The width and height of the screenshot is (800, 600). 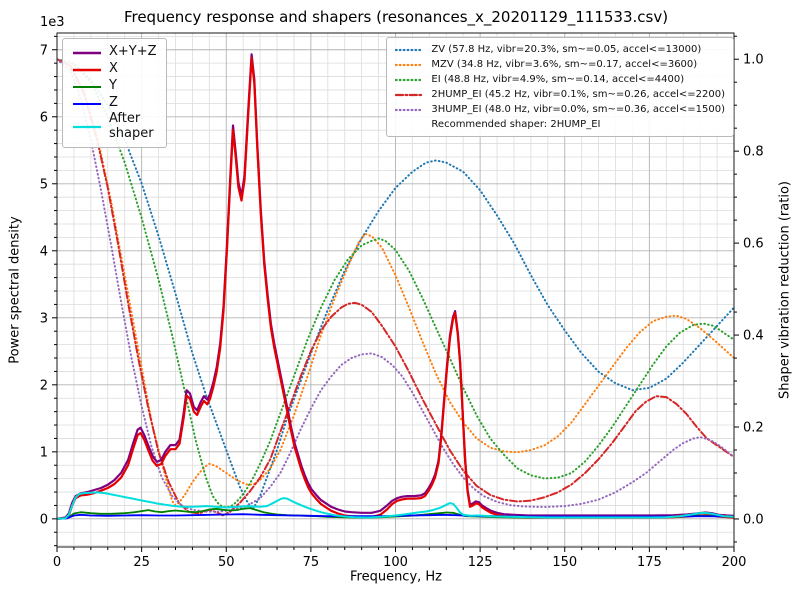 I want to click on legend-entry-x-y-z: X+Y+Z, so click(x=114, y=52).